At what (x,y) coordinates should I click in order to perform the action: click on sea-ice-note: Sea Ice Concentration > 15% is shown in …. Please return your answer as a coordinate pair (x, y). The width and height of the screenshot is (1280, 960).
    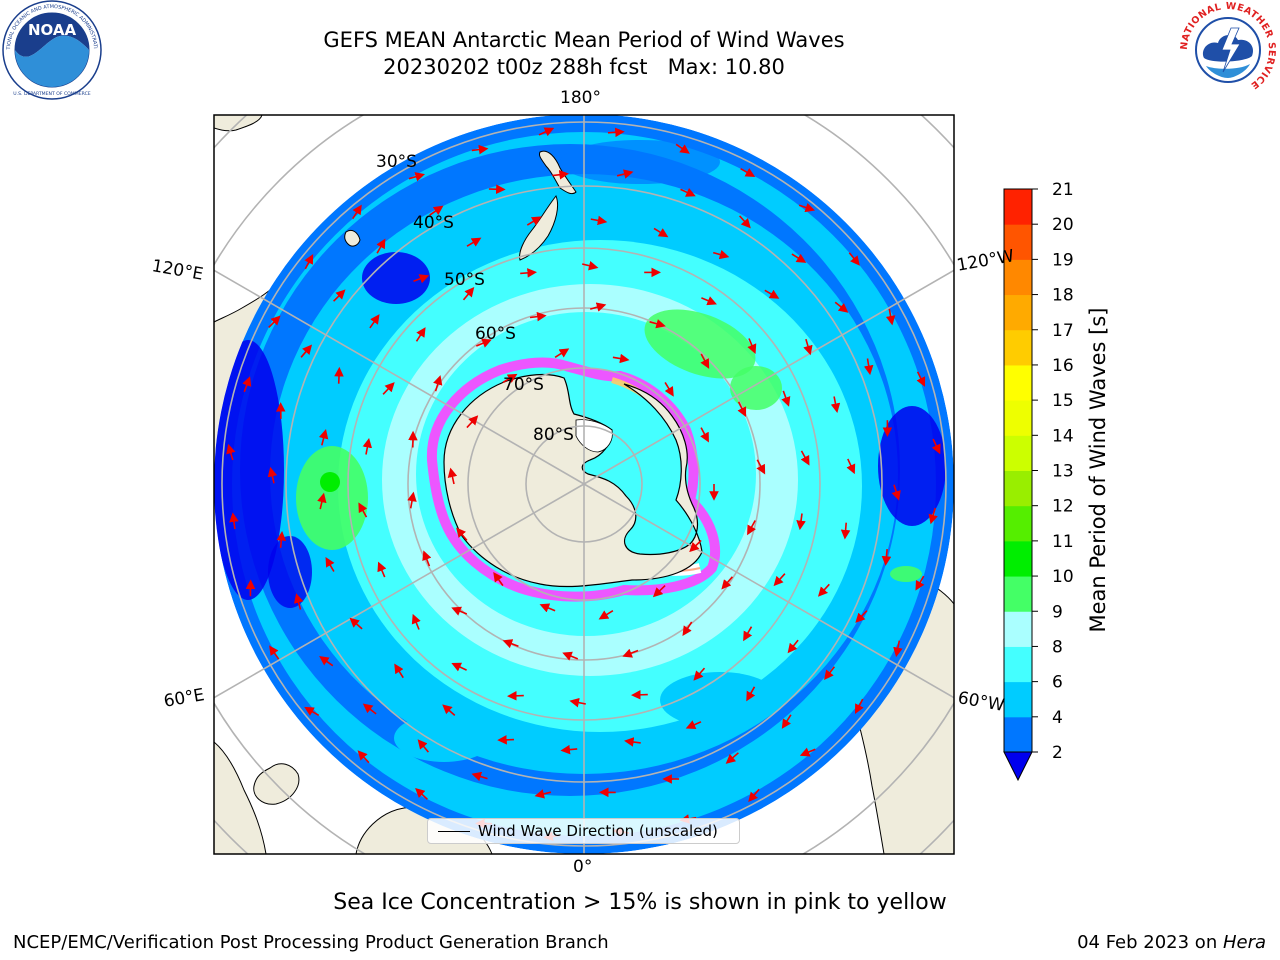
    Looking at the image, I should click on (640, 902).